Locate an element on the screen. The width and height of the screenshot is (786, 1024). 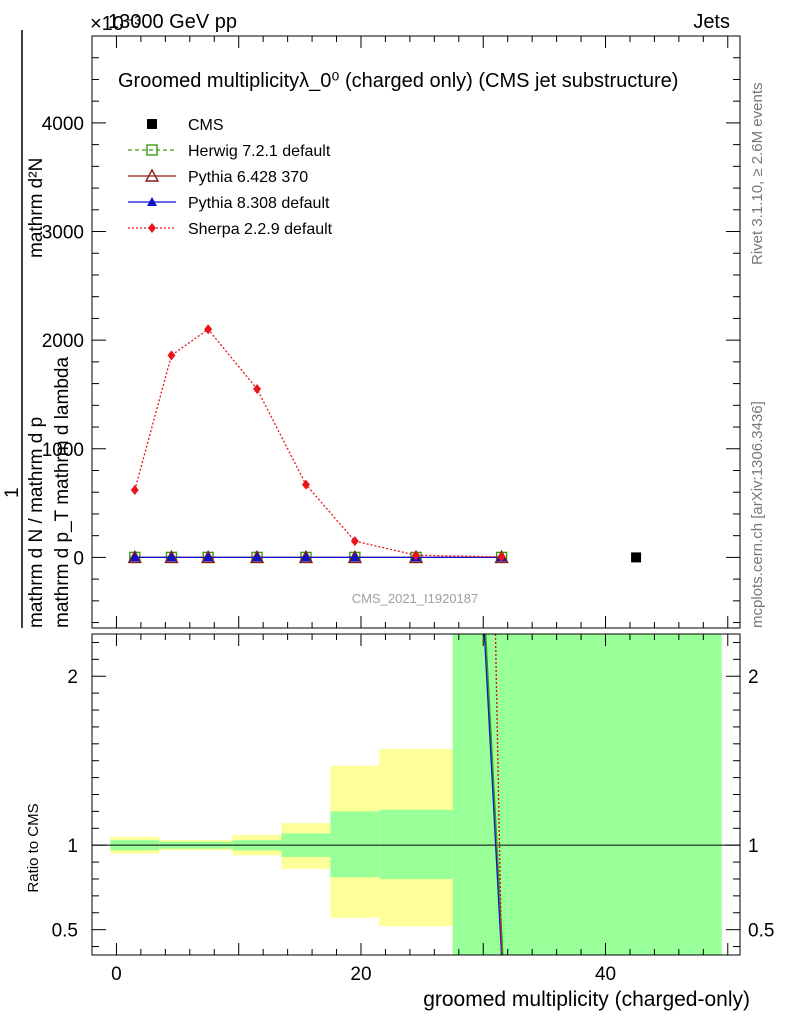
y-tick-label: 3000 is located at coordinates (63, 233).